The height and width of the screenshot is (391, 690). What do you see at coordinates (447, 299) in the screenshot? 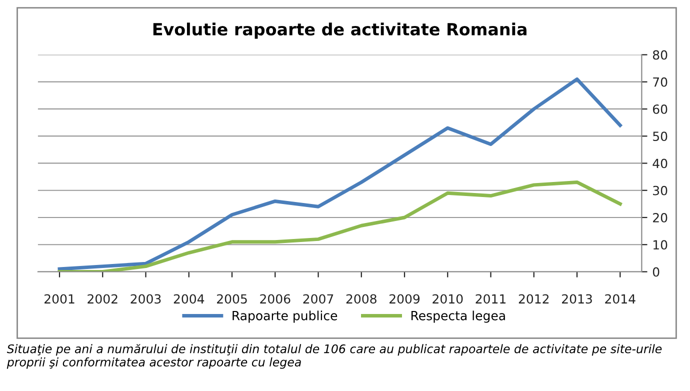
I see `x-tick-label: 2010` at bounding box center [447, 299].